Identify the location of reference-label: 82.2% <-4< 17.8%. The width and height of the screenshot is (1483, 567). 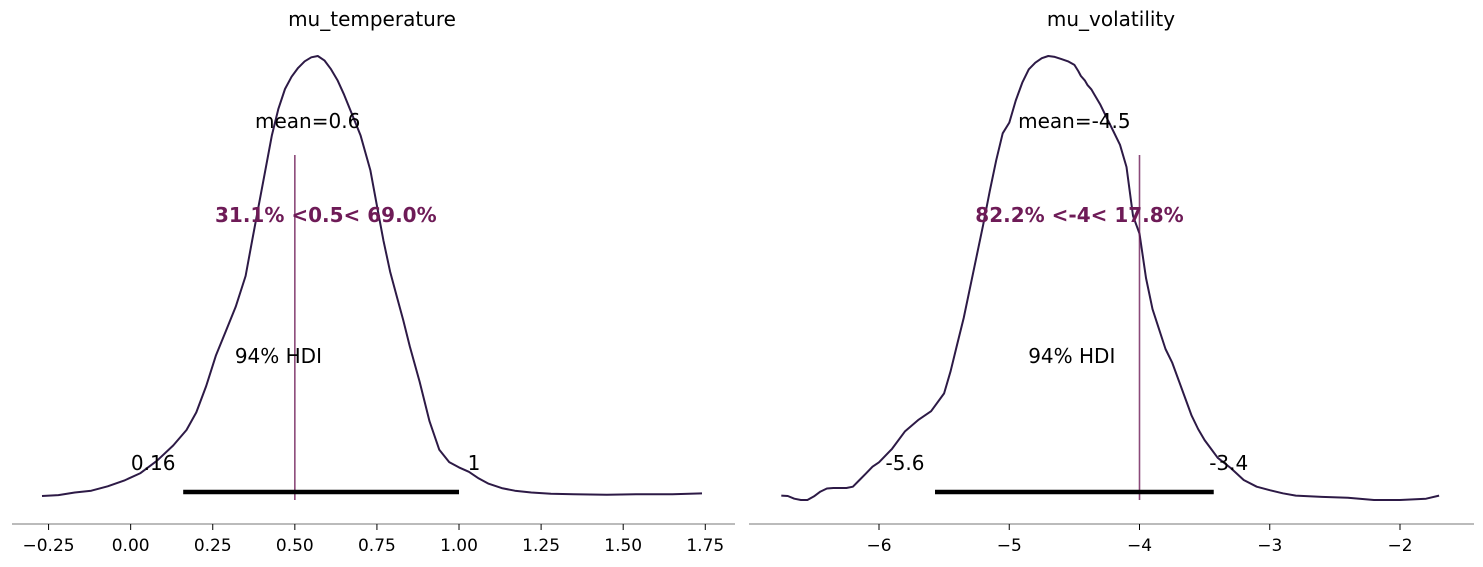
(1079, 215).